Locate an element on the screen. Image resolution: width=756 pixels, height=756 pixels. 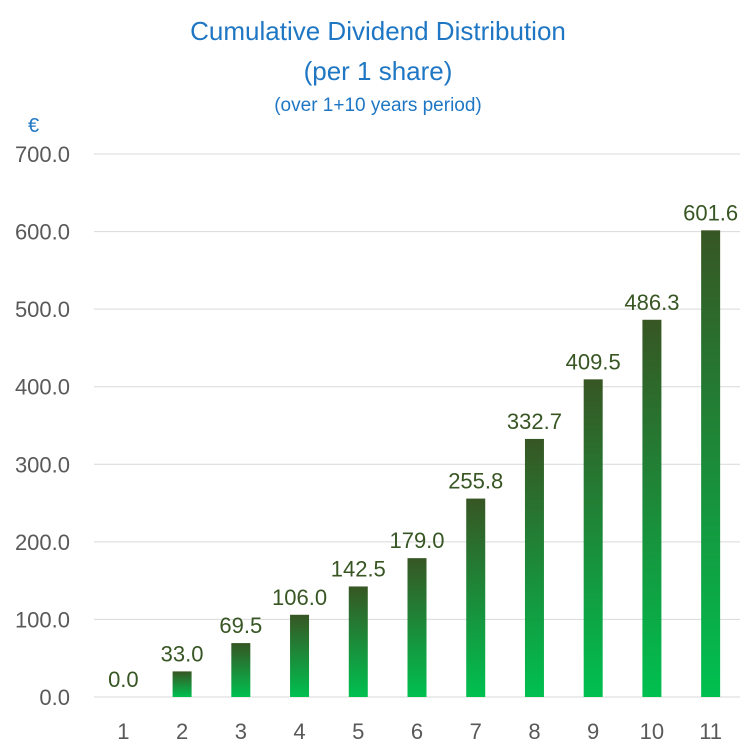
data-label: 33.0 is located at coordinates (182, 653).